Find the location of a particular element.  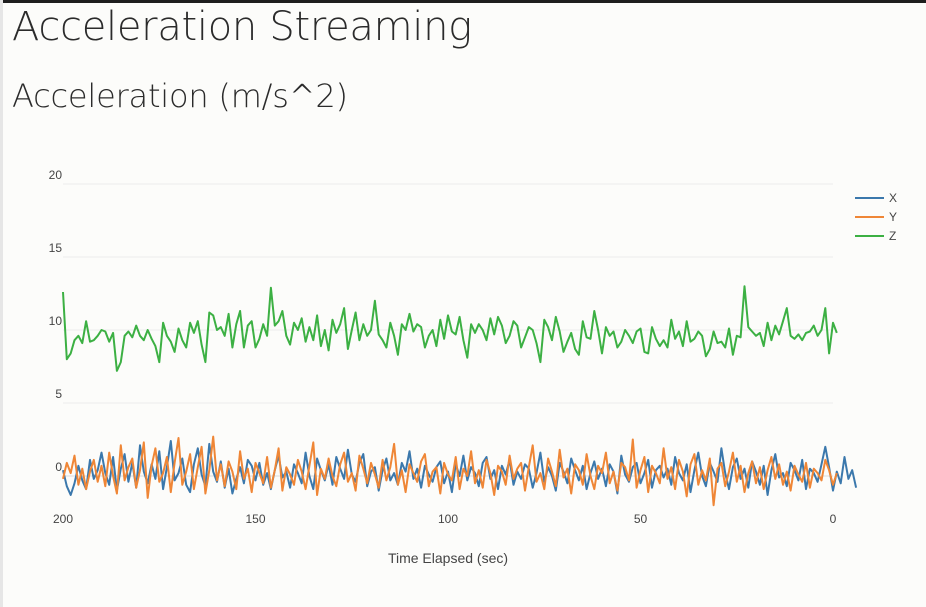

legend-label: Z is located at coordinates (892, 236).